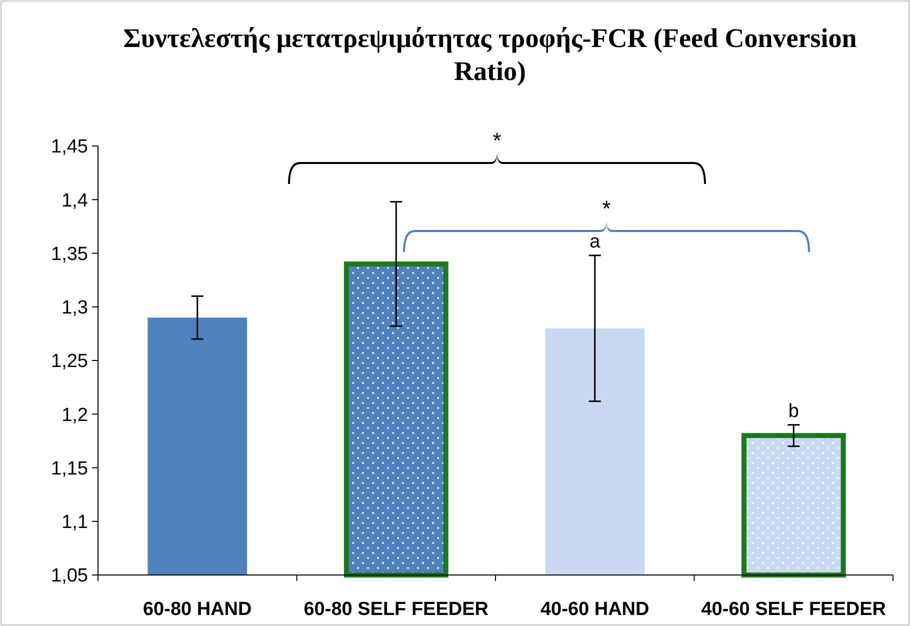 This screenshot has width=910, height=626. I want to click on chart-title: Συντελεστής μετατρεψιμότητας τροφής-FCR (Feed Conversion Ratio), so click(490, 54).